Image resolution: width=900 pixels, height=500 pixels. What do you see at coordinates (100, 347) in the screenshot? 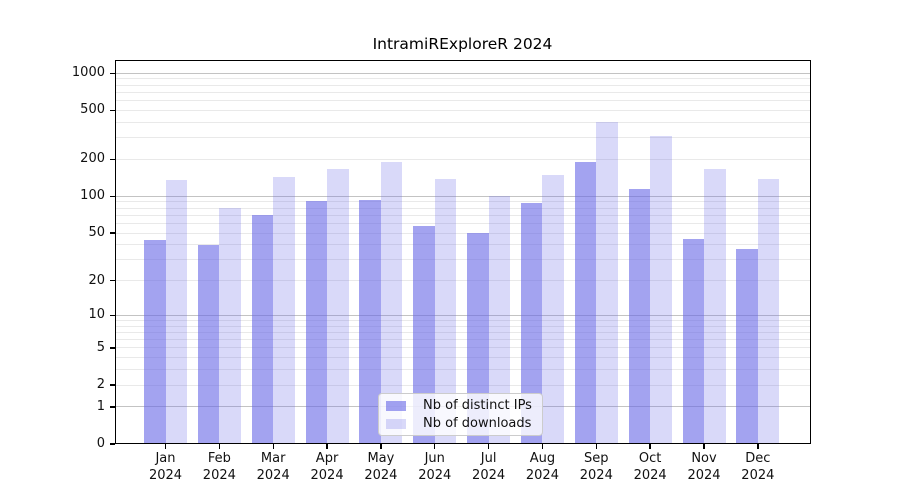
I see `y-tick-label-5: 5` at bounding box center [100, 347].